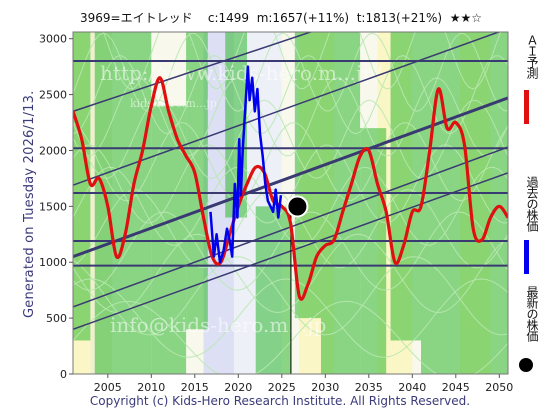 This screenshot has width=560, height=420. Describe the element at coordinates (526, 107) in the screenshot. I see `legend-ai-swatch` at that location.